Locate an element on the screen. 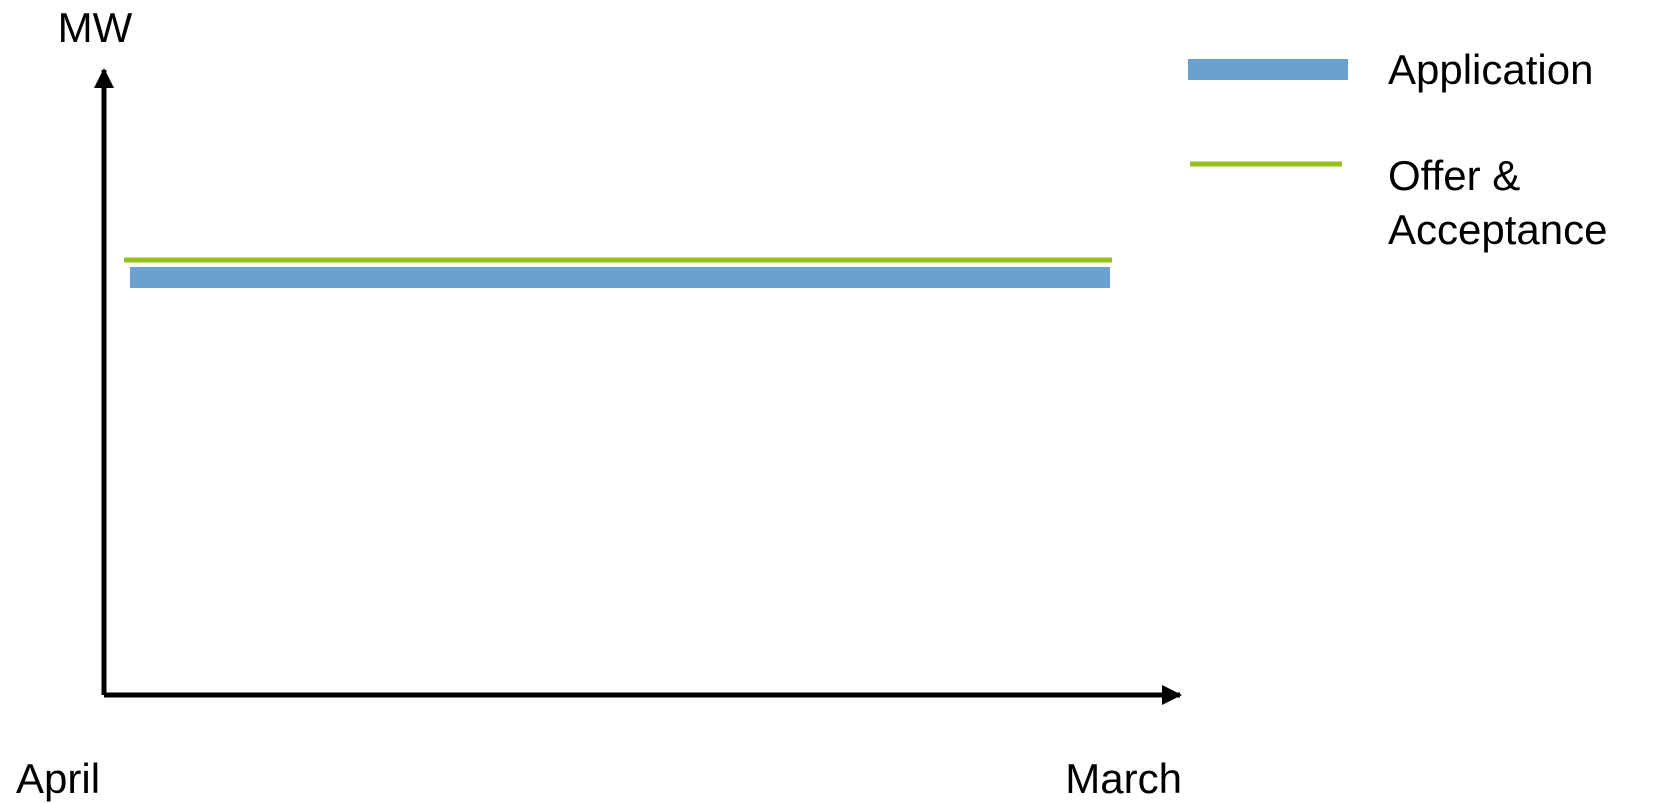 Image resolution: width=1655 pixels, height=803 pixels. legend-label-application: Application is located at coordinates (1490, 69).